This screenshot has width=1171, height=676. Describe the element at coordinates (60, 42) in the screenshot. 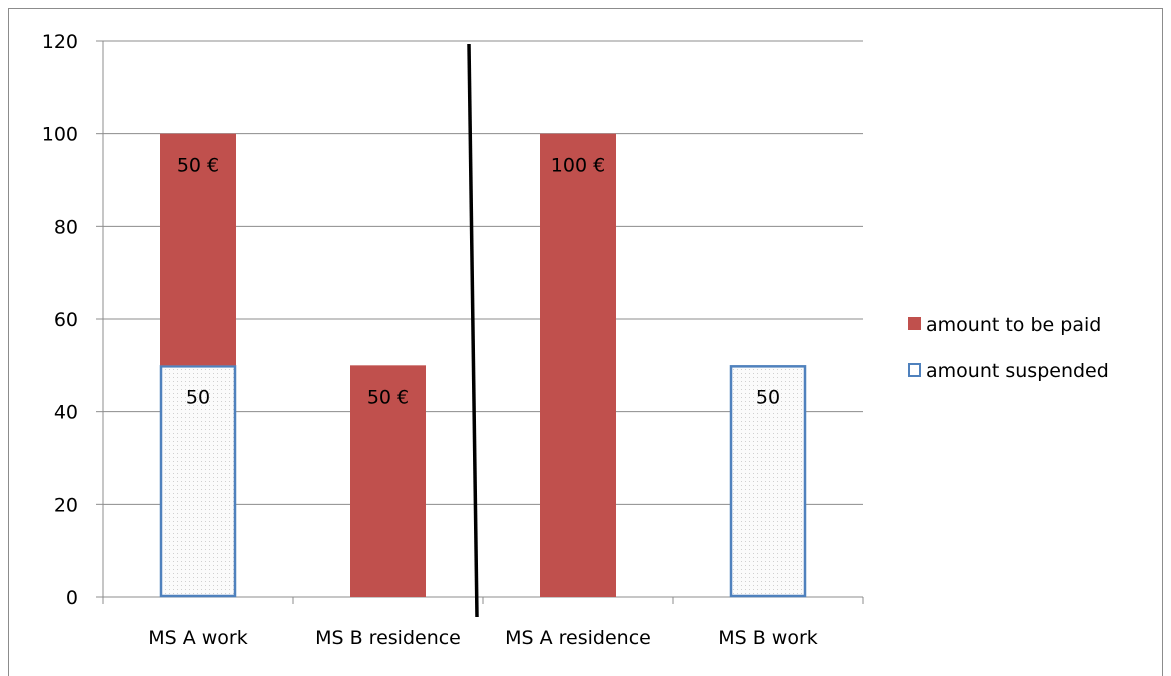

I see `y-tick-label: 120` at that location.